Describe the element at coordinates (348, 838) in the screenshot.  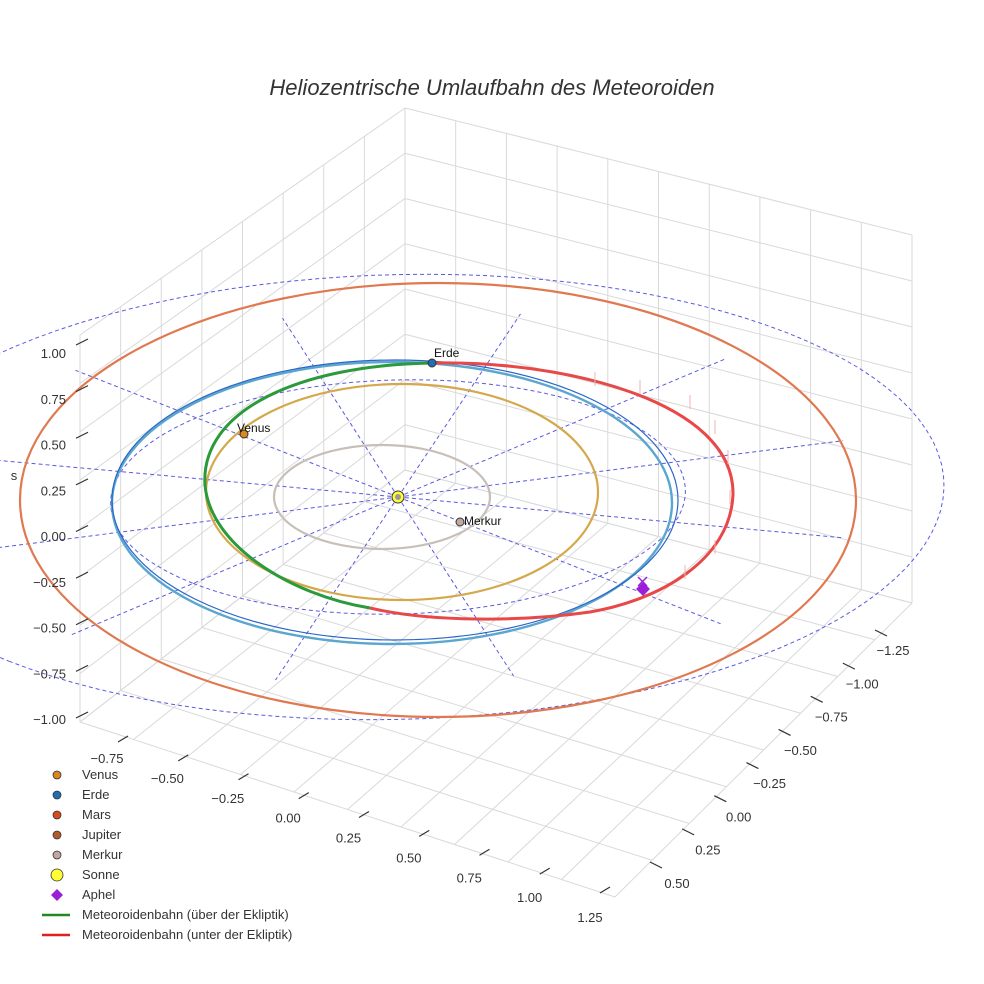
I see `y-tick-label: 0.25` at that location.